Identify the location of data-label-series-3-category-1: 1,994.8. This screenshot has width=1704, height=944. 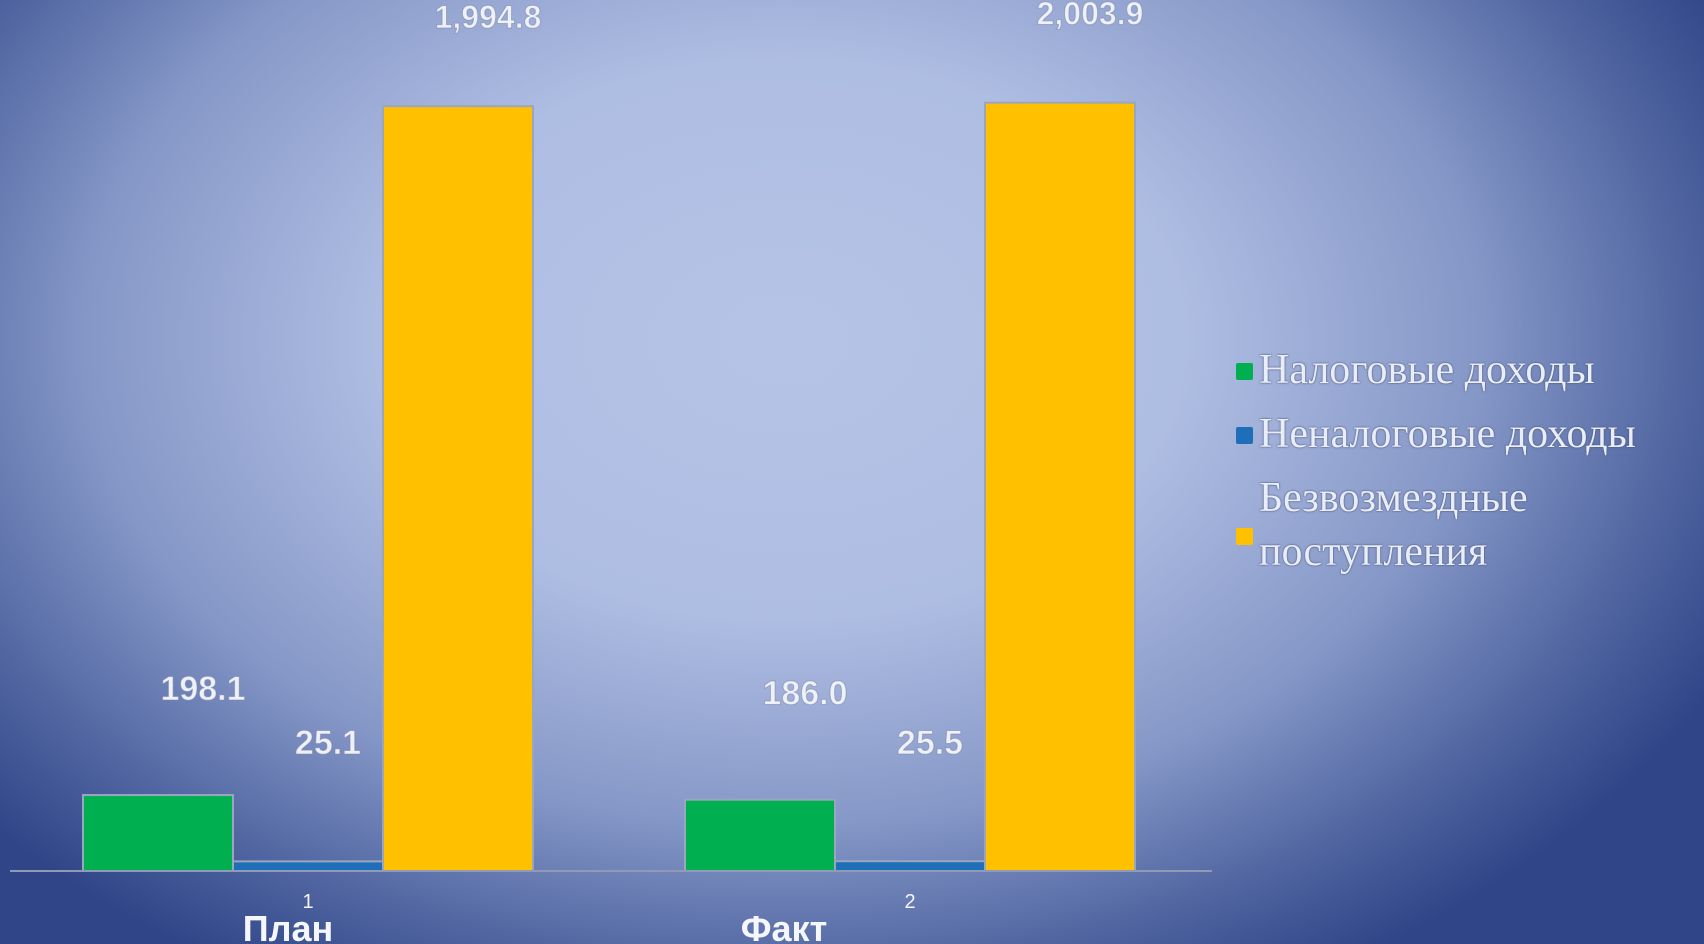
(488, 17).